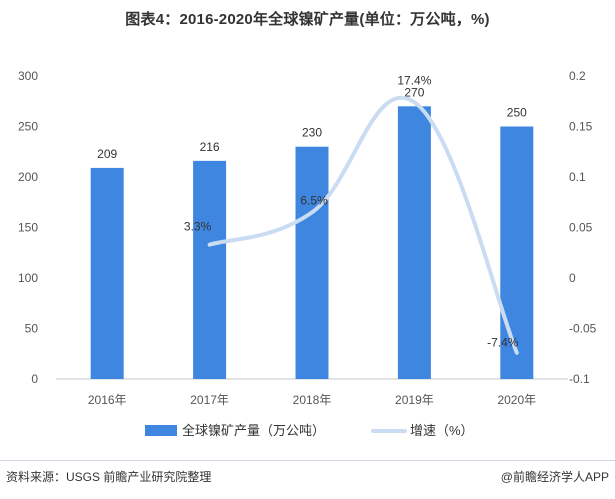 The height and width of the screenshot is (499, 615). I want to click on x-tick-label: 2019年, so click(414, 400).